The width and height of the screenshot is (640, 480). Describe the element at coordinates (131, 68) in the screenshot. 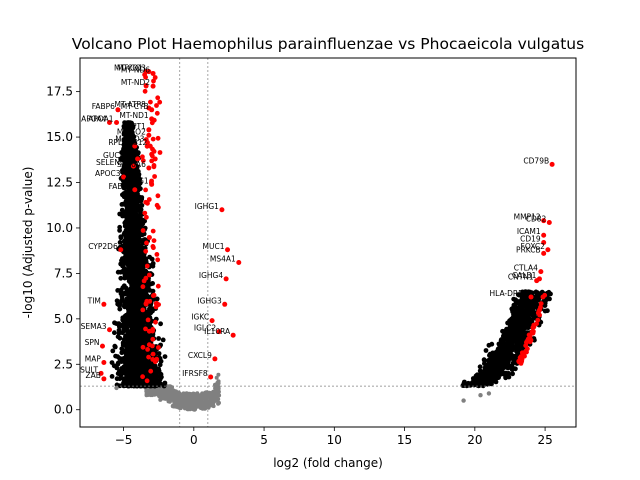

I see `point-label: MT-CO3` at that location.